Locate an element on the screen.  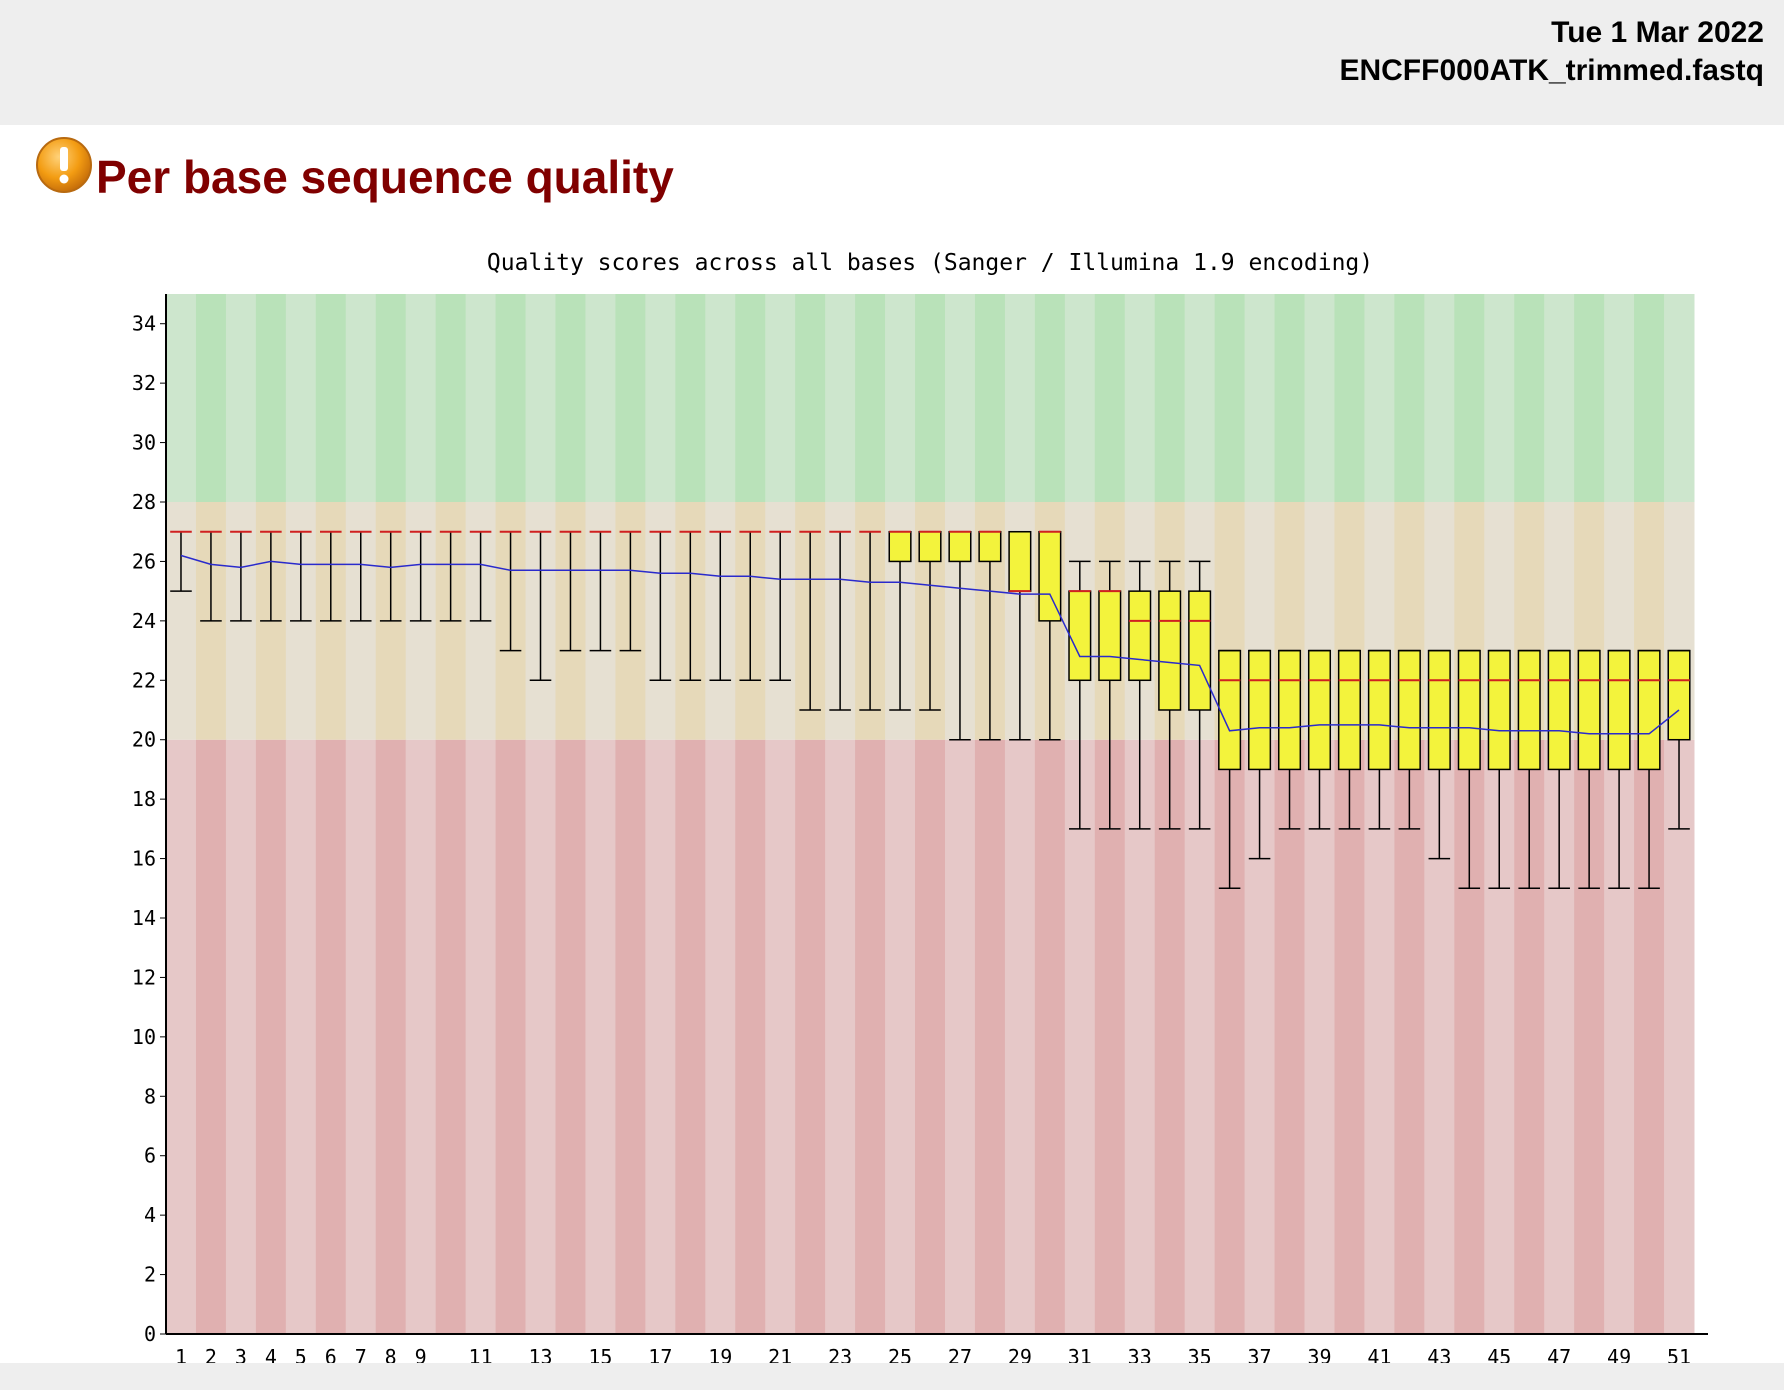
x-tick-label: 35 is located at coordinates (1200, 1354).